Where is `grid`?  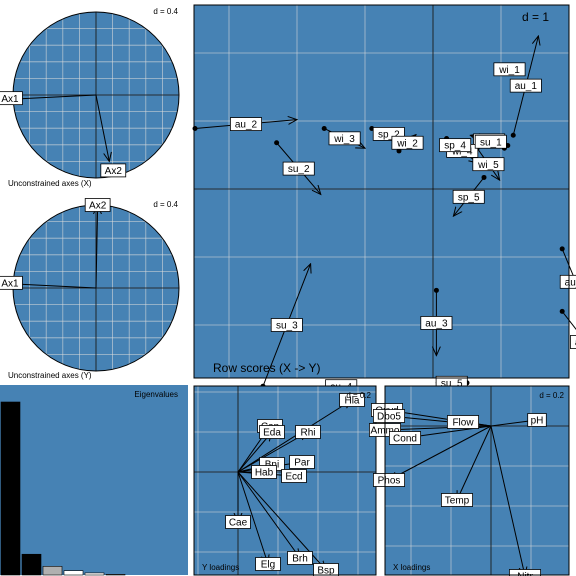 grid is located at coordinates (285, 480).